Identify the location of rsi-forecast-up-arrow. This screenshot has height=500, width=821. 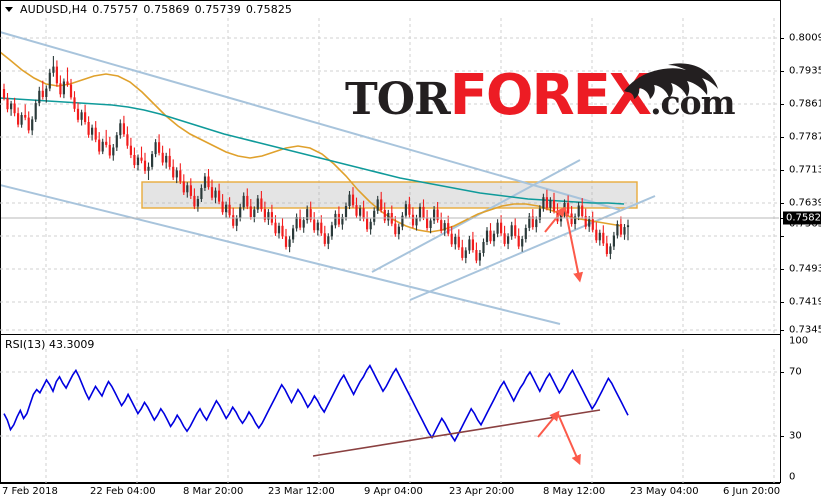
(548, 424).